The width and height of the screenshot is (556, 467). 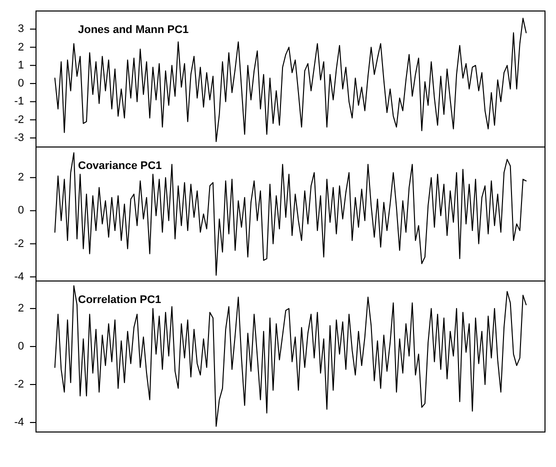 I want to click on text: Jones and Mann PC1, so click(x=133, y=30).